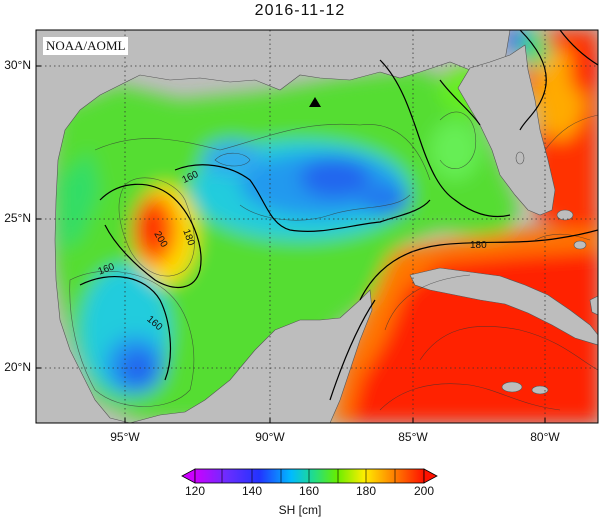 The width and height of the screenshot is (600, 524). I want to click on station-marker, so click(315, 102).